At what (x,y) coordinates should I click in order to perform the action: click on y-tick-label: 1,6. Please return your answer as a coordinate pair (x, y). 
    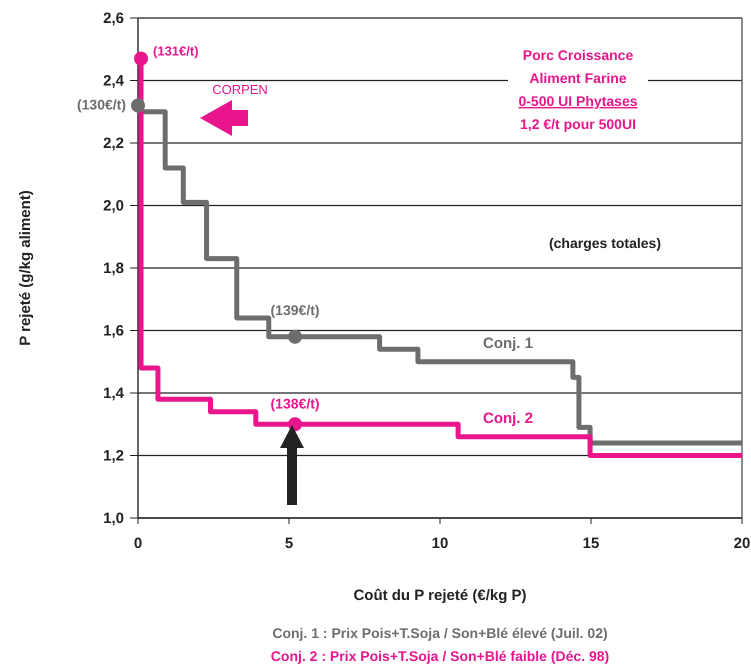
    Looking at the image, I should click on (113, 331).